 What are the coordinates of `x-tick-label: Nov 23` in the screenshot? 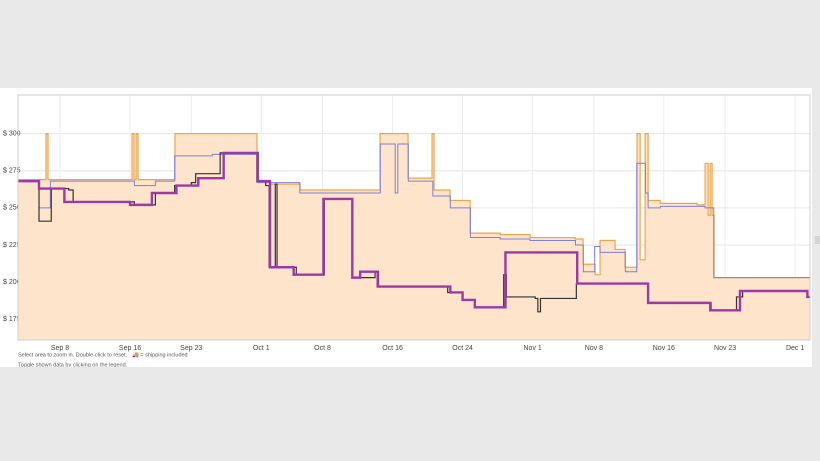 It's located at (725, 348).